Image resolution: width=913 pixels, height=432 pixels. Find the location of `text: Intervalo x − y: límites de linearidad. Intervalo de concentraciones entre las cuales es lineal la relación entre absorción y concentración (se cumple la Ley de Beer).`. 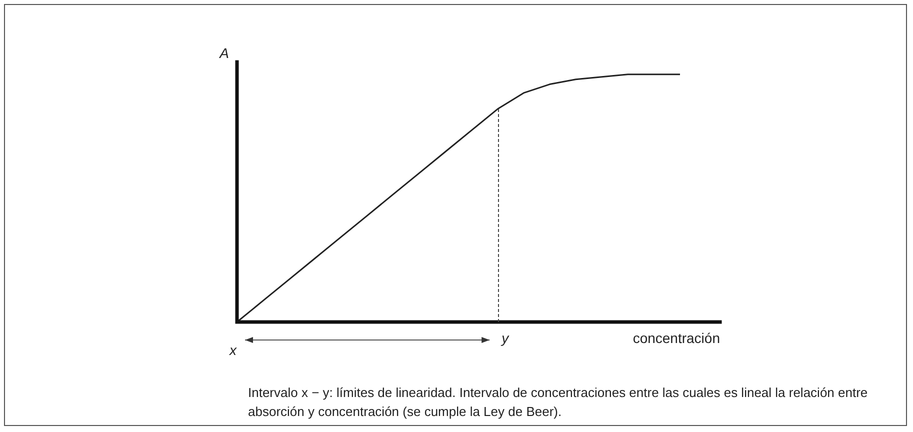

text: Intervalo x − y: límites de linearidad. Intervalo de concentraciones entre las cuales es lineal la relación entre absorción y concentración (se cumple la Ley de Beer). is located at coordinates (558, 402).